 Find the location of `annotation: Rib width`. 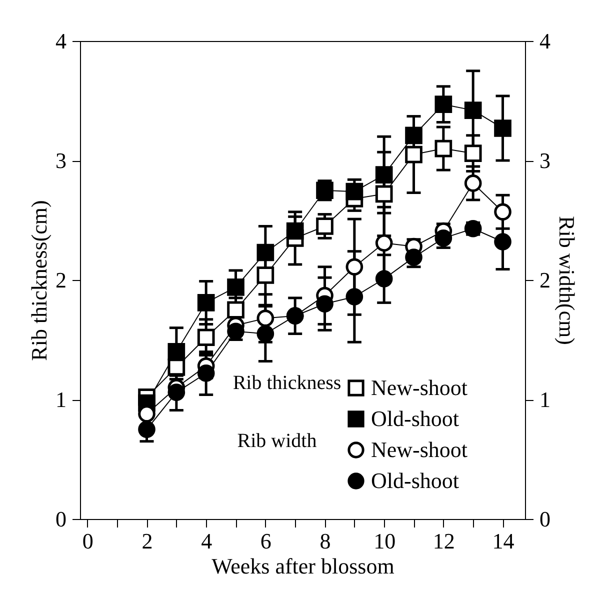

annotation: Rib width is located at coordinates (277, 441).